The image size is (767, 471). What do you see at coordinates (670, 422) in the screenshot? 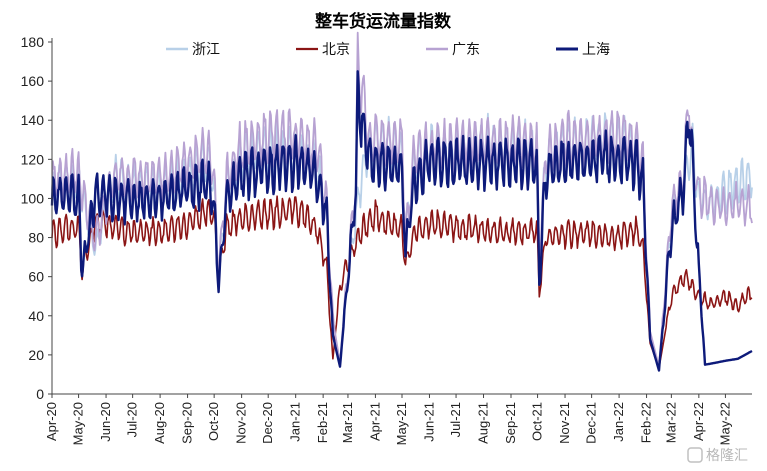
I see `x-tick-label: Mar-22` at bounding box center [670, 422].